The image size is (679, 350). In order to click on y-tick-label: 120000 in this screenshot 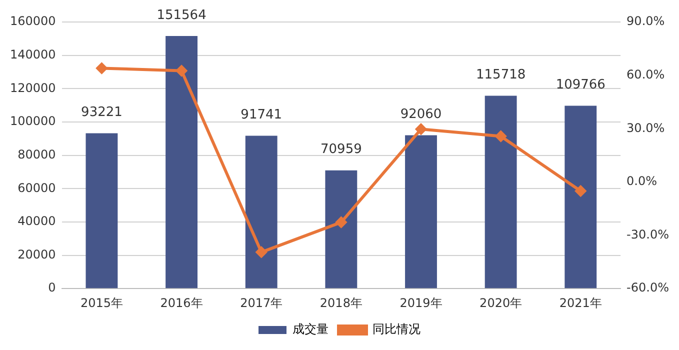, I will do `click(33, 87)`.